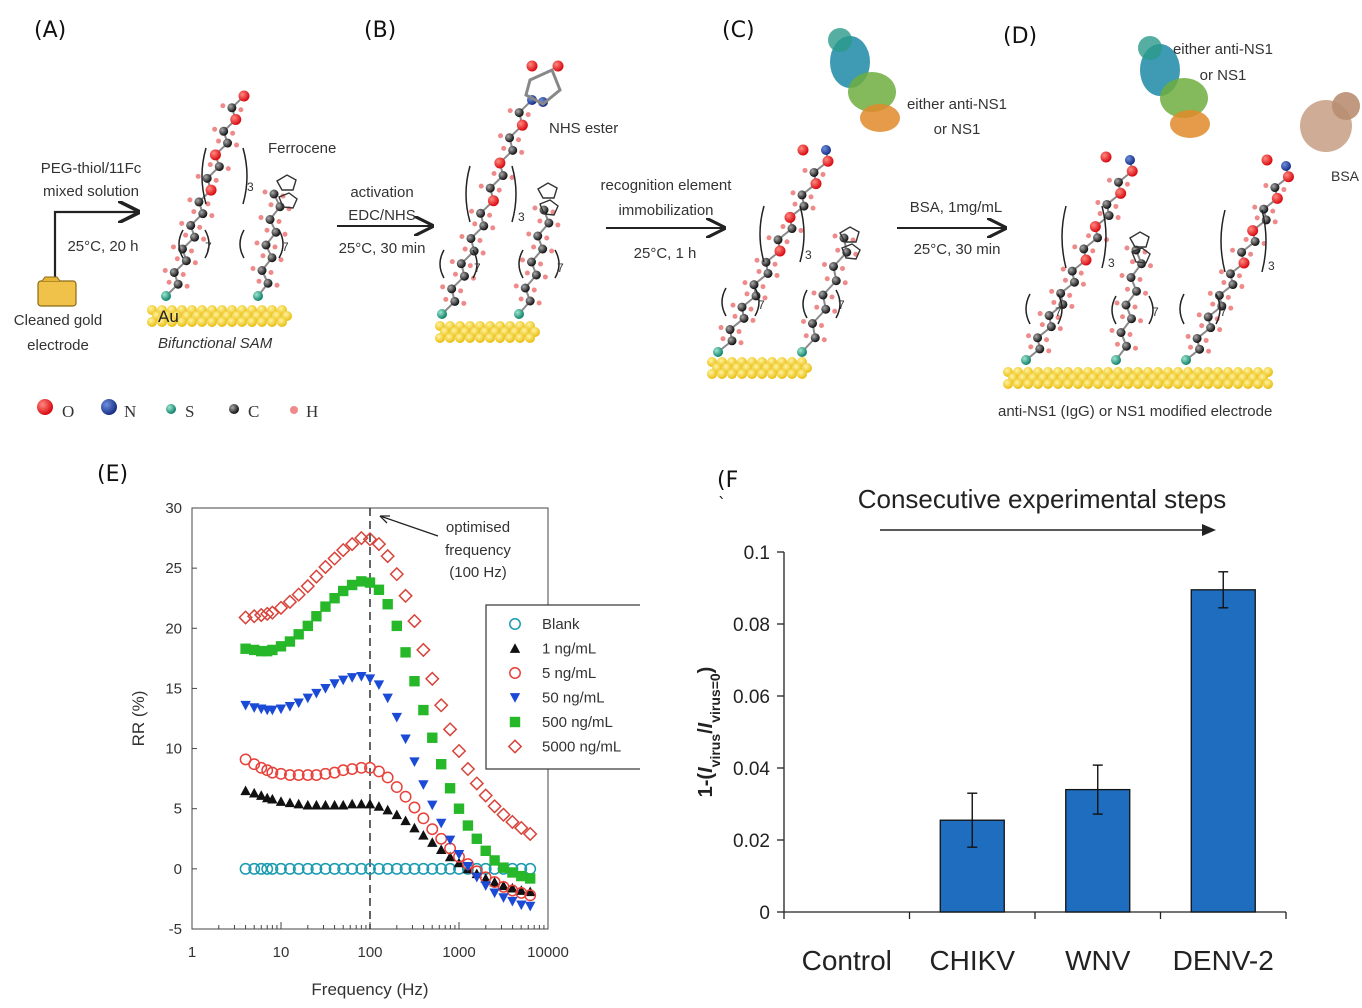  I want to click on molecule-bond, so click(205, 196).